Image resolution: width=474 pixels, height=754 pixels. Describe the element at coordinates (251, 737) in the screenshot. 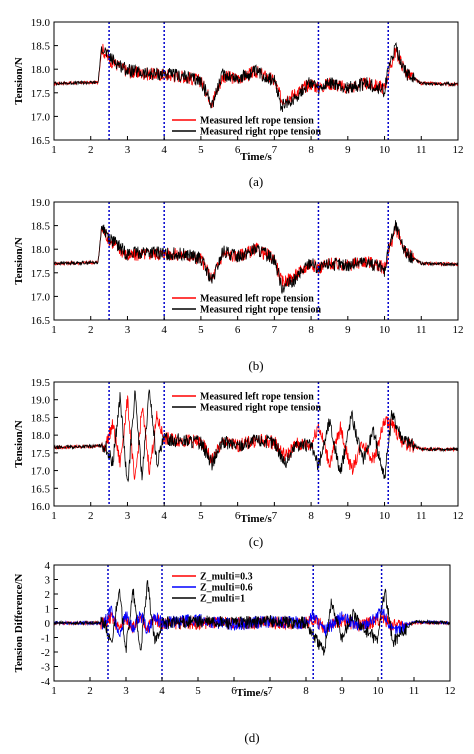

I see `panel-caption: (d)` at that location.